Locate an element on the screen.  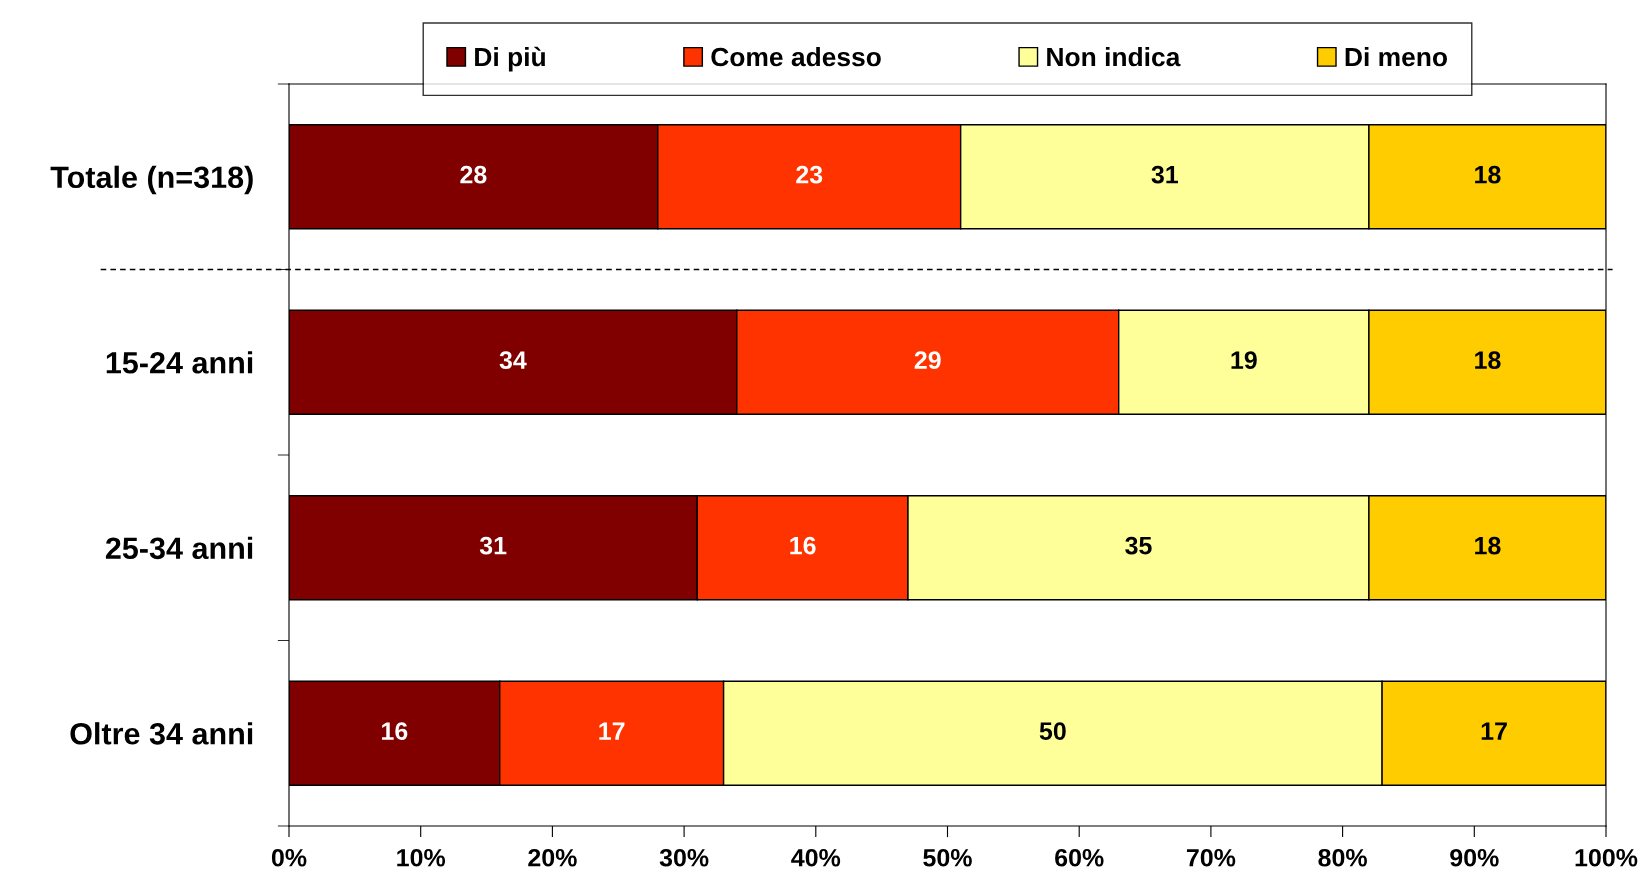
x-tick-label: 40% is located at coordinates (816, 857).